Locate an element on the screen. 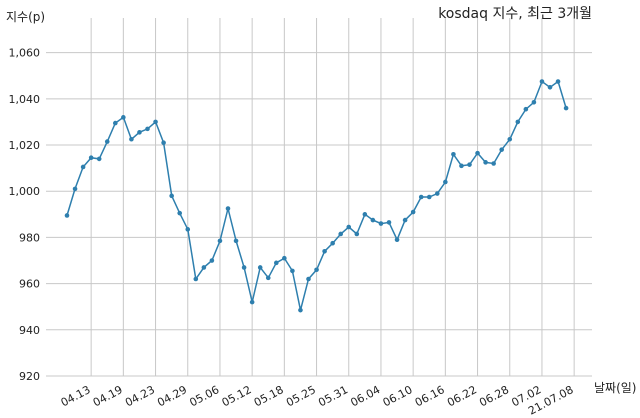 The height and width of the screenshot is (418, 640). y-tick-label: 1,000 is located at coordinates (25, 191).